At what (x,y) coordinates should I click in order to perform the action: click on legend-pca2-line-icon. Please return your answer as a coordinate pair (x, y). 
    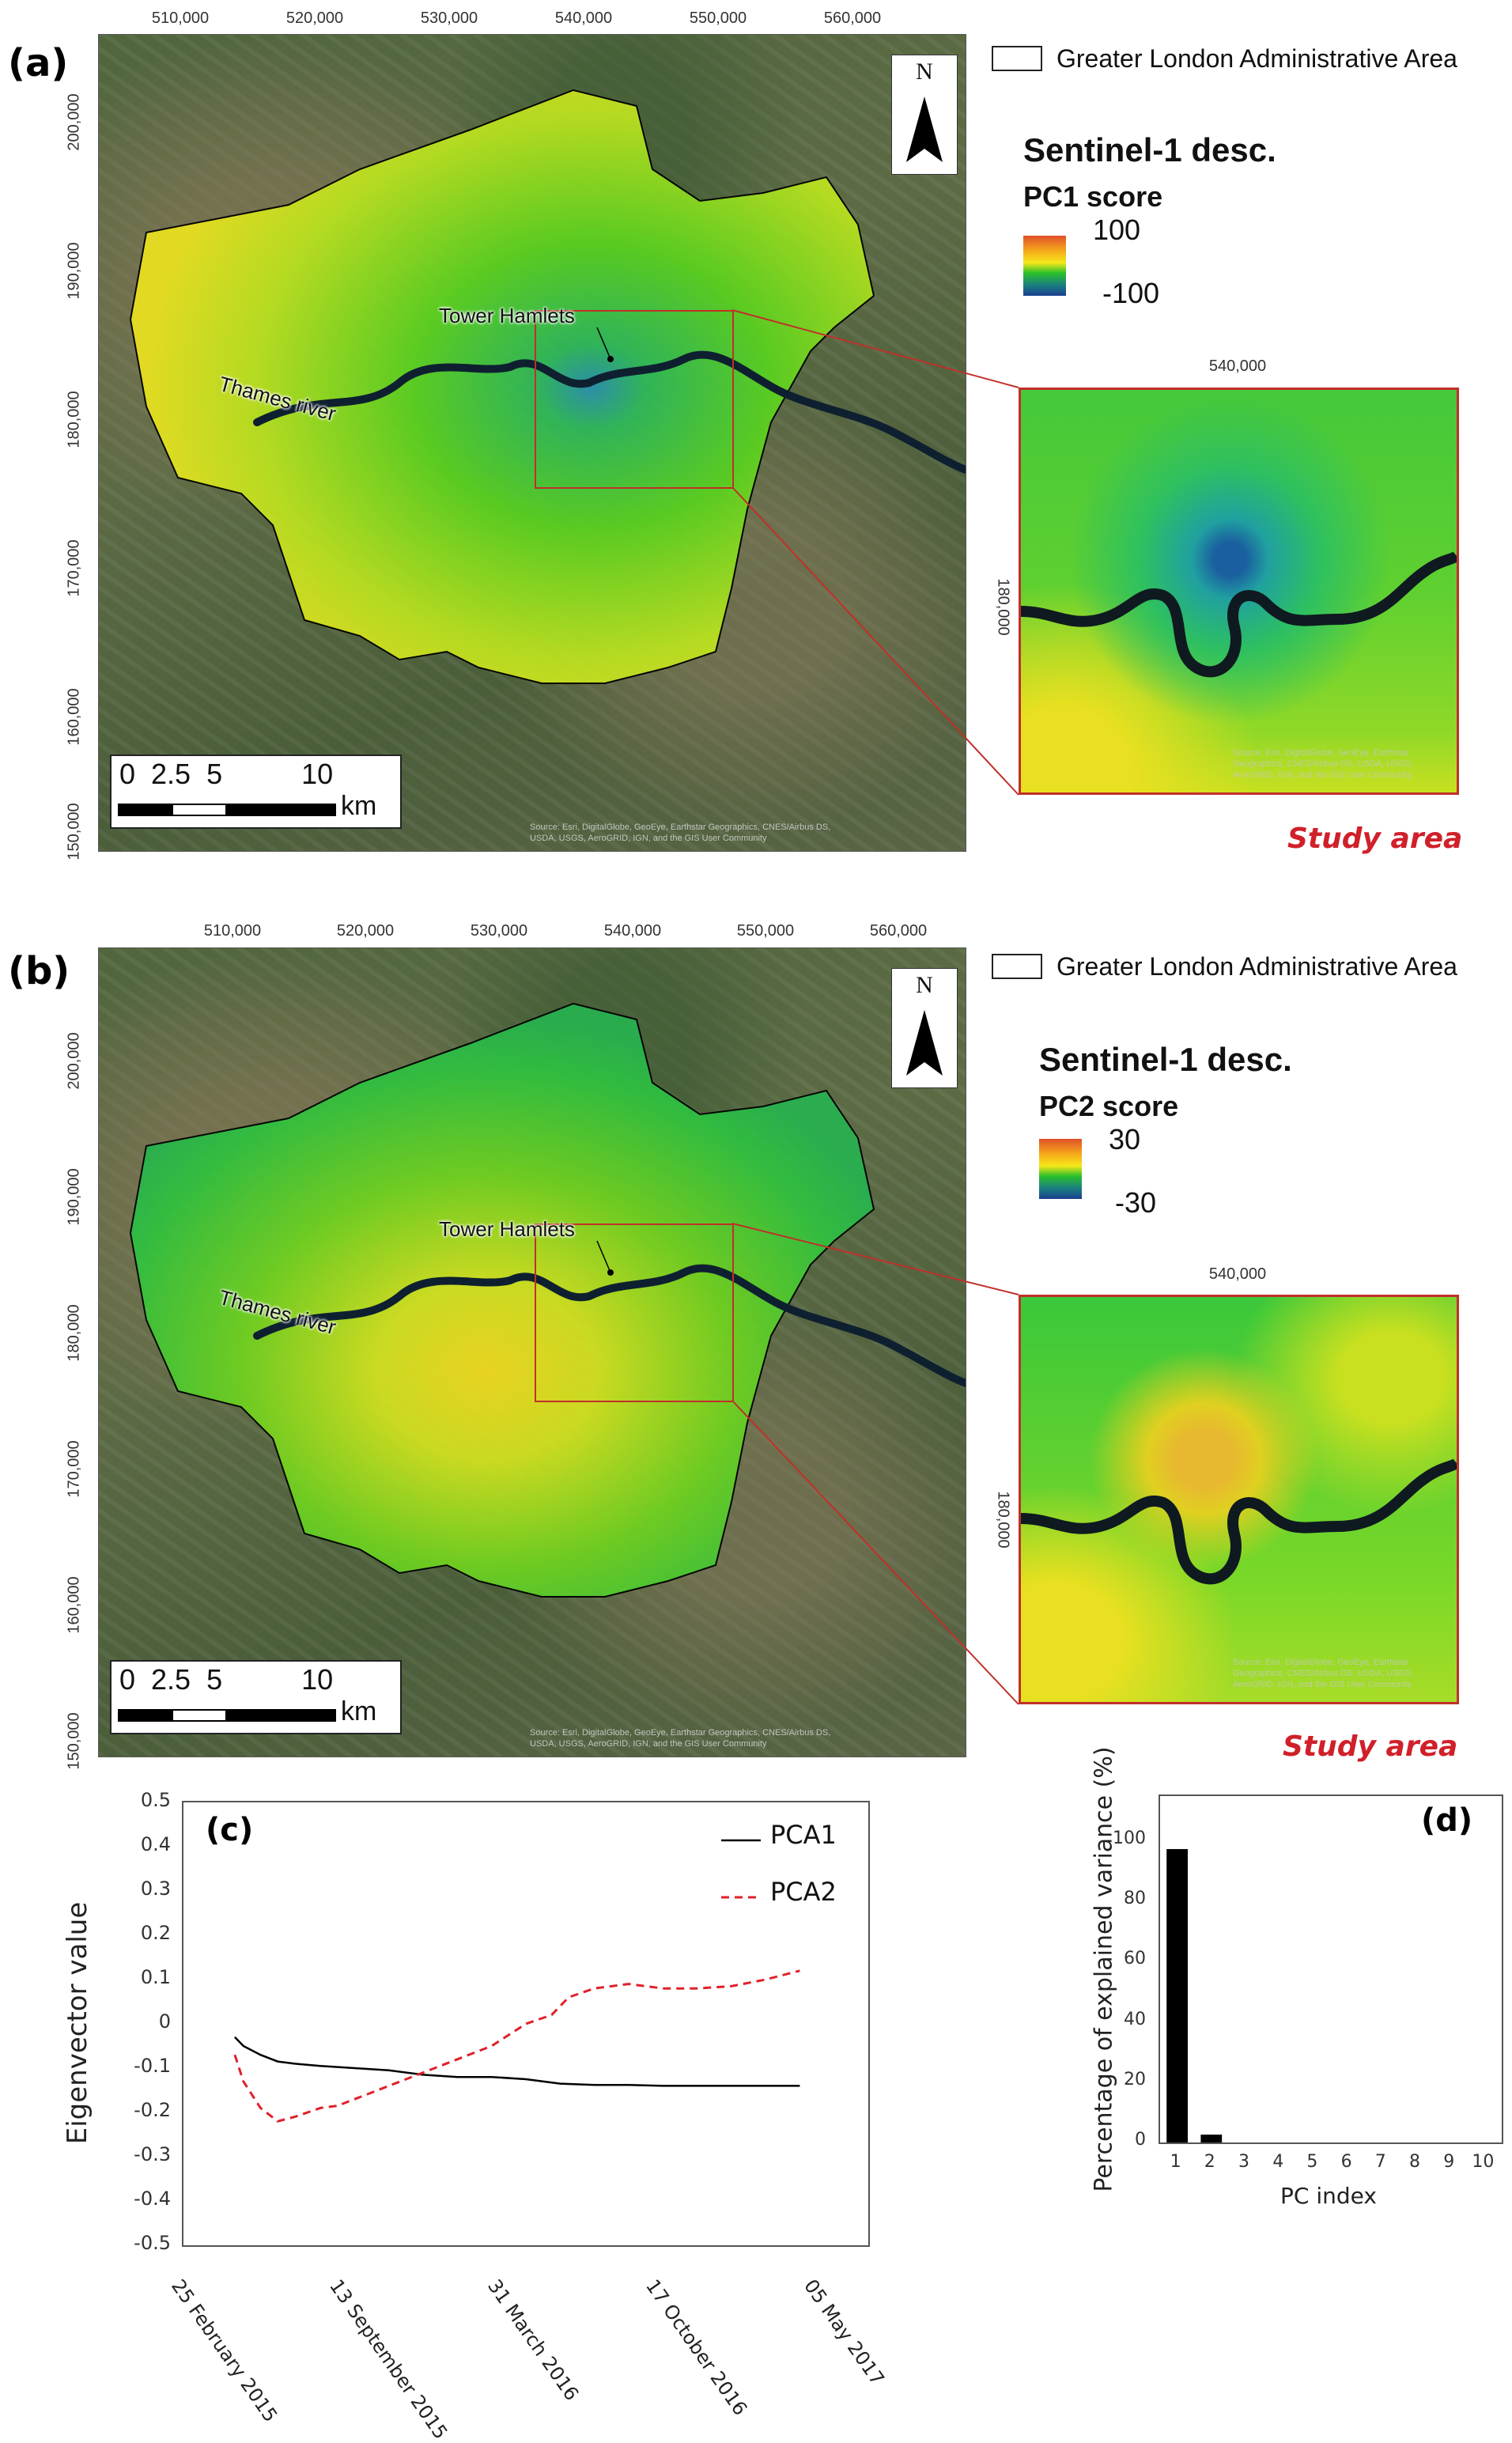
    Looking at the image, I should click on (741, 1897).